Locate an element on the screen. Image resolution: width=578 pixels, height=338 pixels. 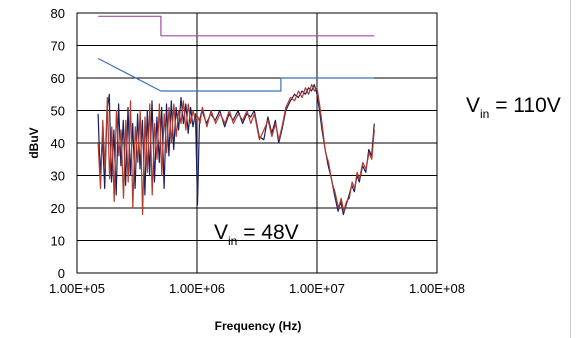
annotation-vin-110-rest: = 110V is located at coordinates (524, 105).